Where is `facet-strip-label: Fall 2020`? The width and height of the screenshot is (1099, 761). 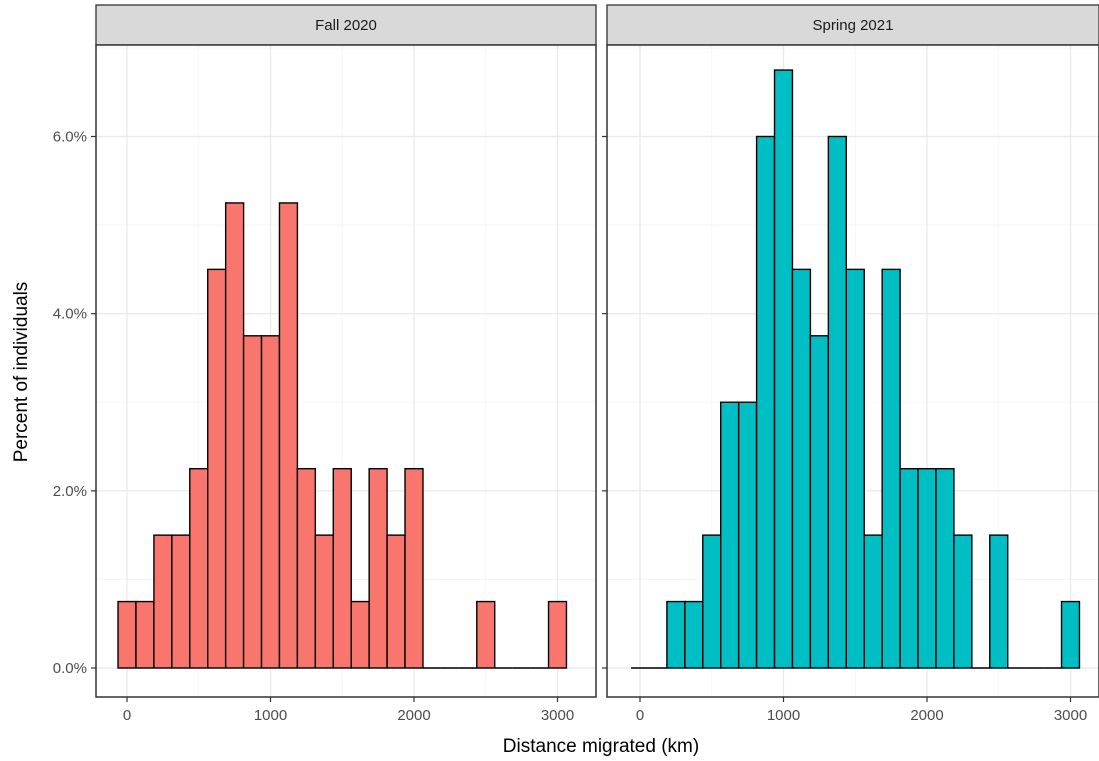
facet-strip-label: Fall 2020 is located at coordinates (346, 25).